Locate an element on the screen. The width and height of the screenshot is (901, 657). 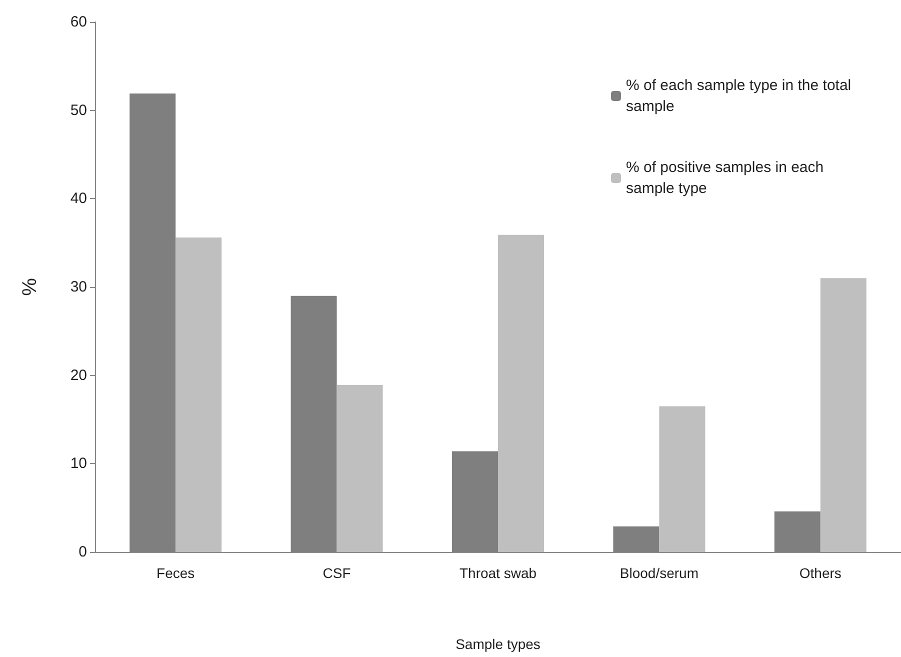
x-tick-label: Others is located at coordinates (820, 573).